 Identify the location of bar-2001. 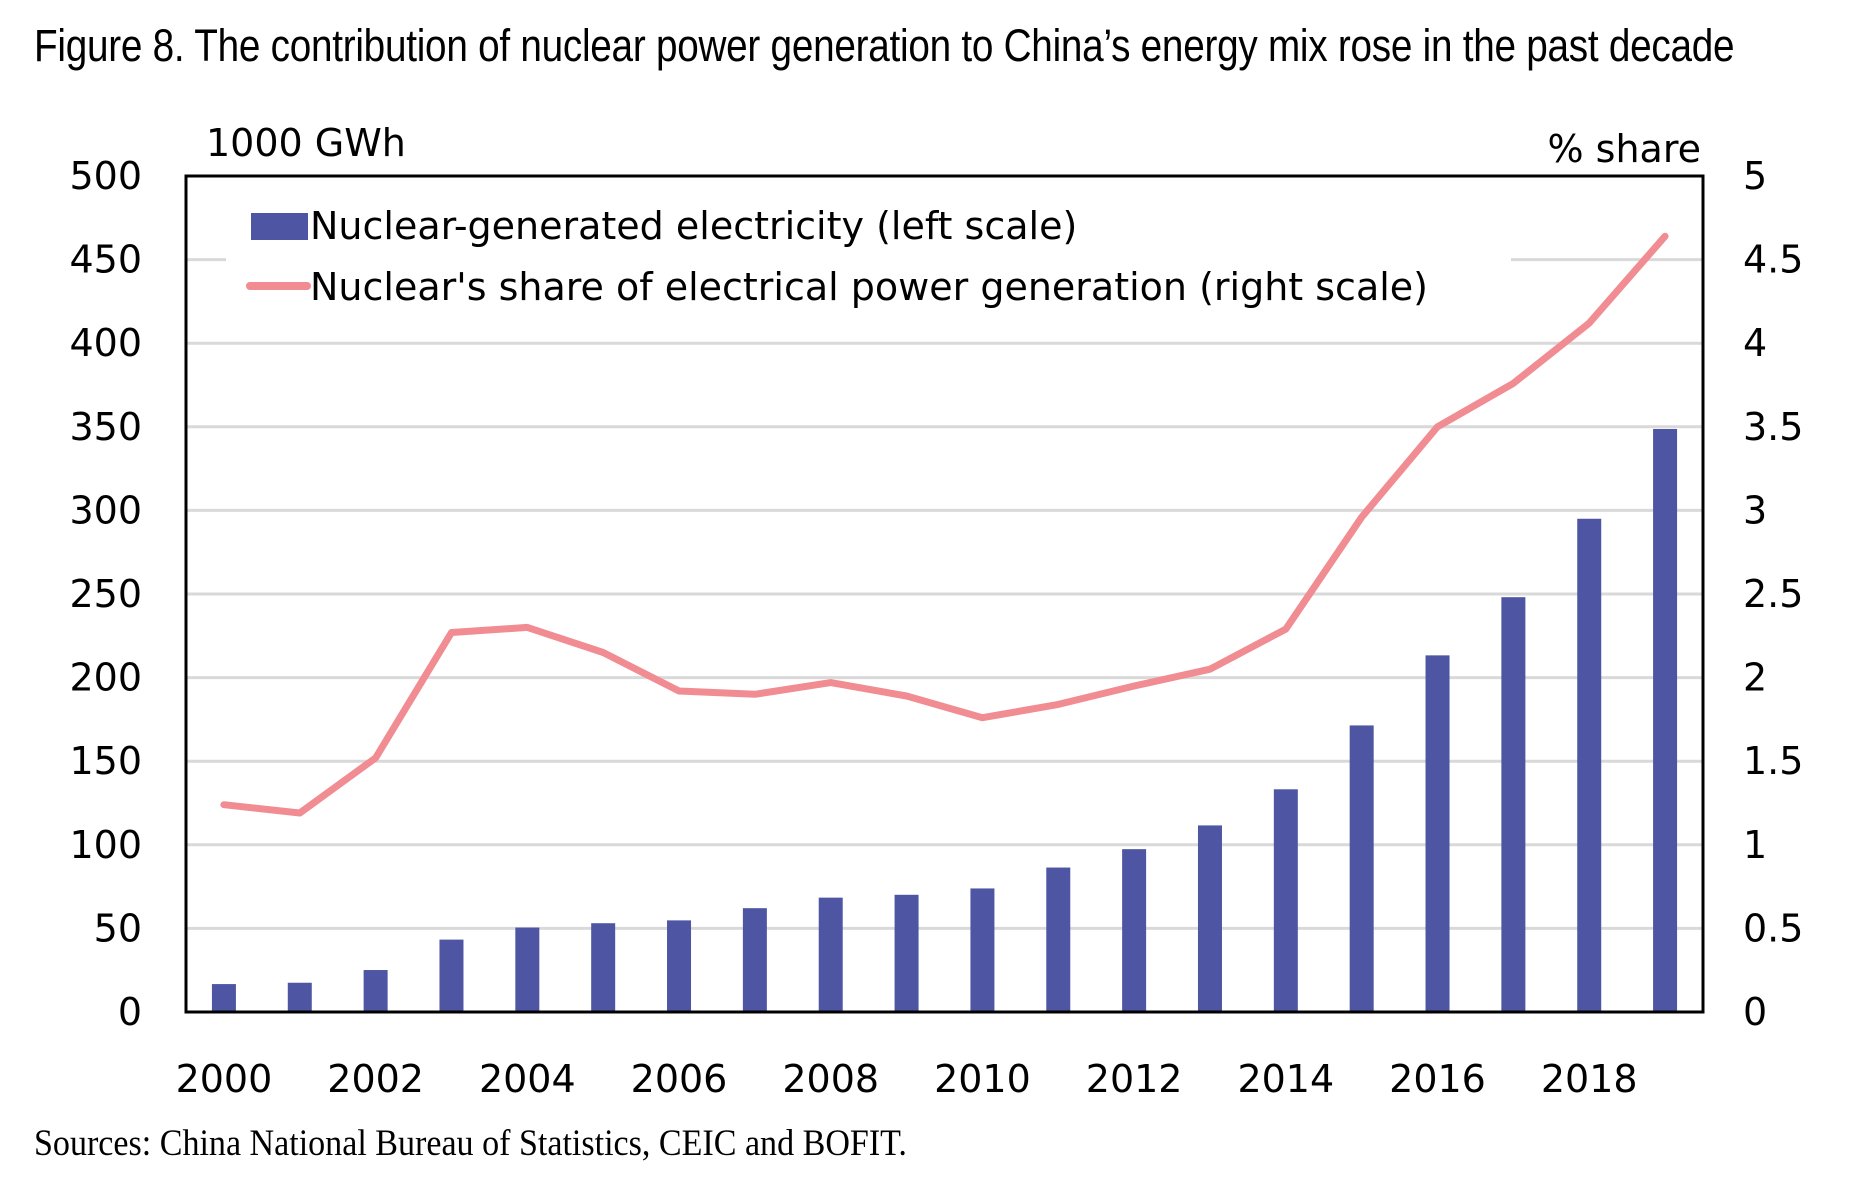
(299, 997).